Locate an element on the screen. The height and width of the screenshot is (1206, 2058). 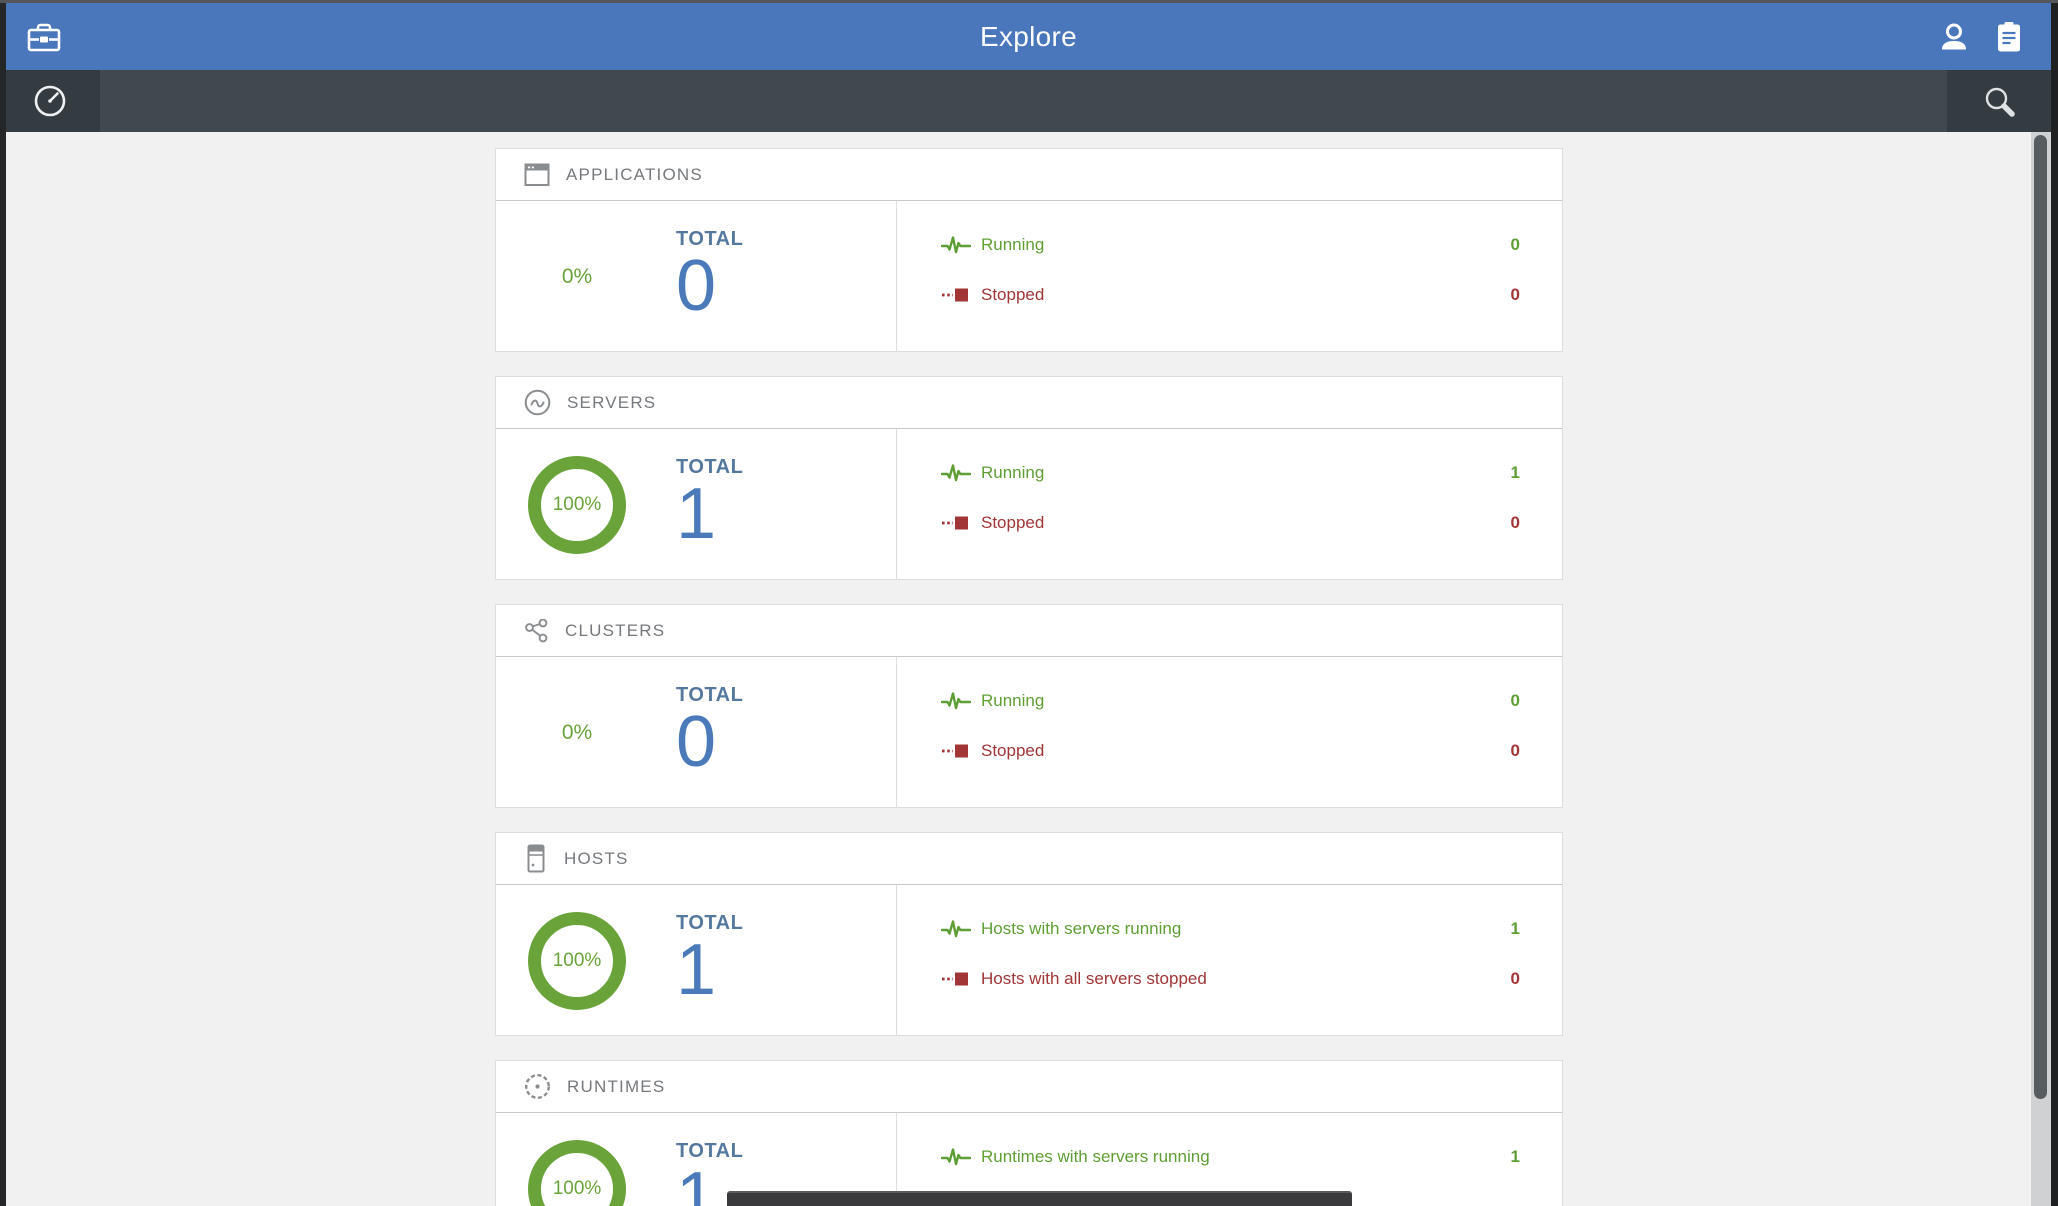
status-label: Hosts with servers running is located at coordinates (1081, 928).